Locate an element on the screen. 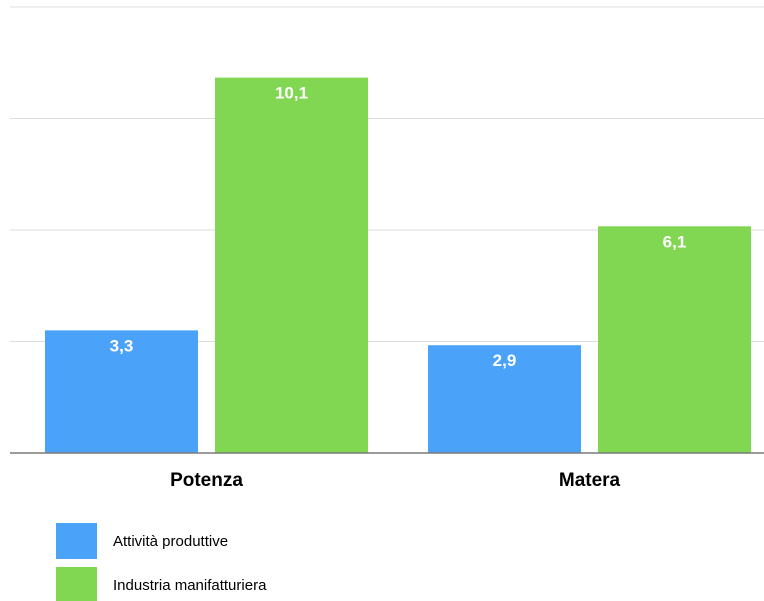 The image size is (764, 601). legend-item-series-1: Attività produttive is located at coordinates (142, 541).